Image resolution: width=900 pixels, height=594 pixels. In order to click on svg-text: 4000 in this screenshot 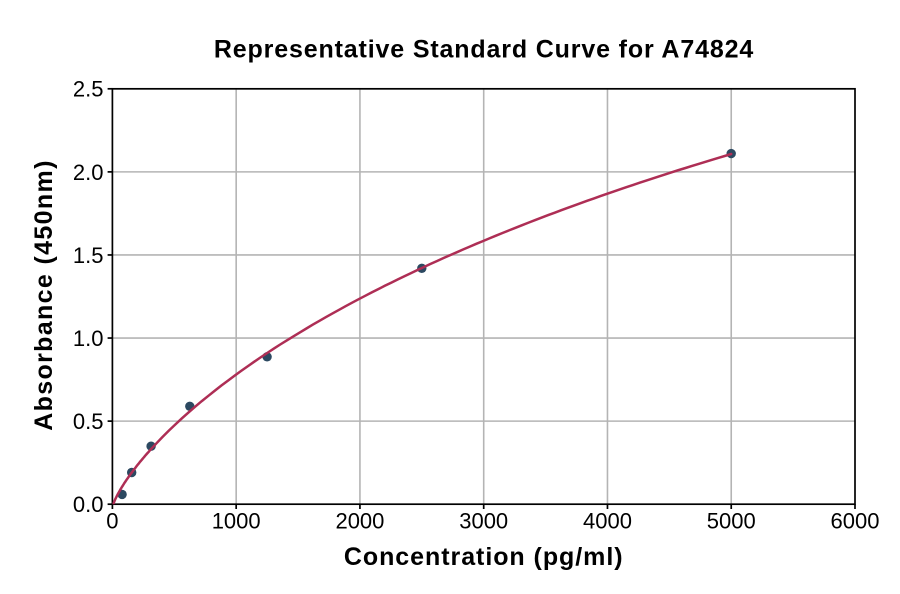, I will do `click(607, 521)`.